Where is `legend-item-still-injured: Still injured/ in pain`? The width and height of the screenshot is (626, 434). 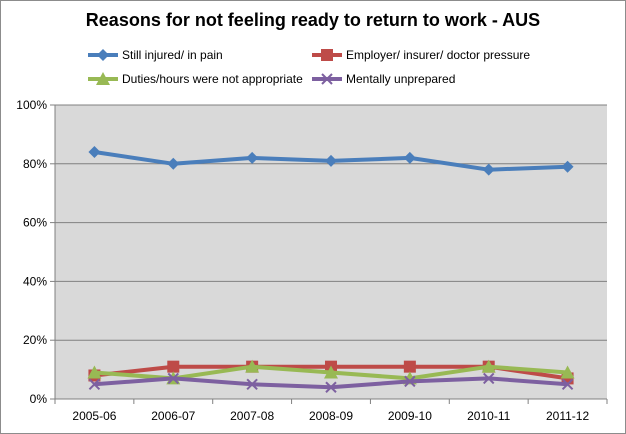
legend-item-still-injured: Still injured/ in pain is located at coordinates (154, 55).